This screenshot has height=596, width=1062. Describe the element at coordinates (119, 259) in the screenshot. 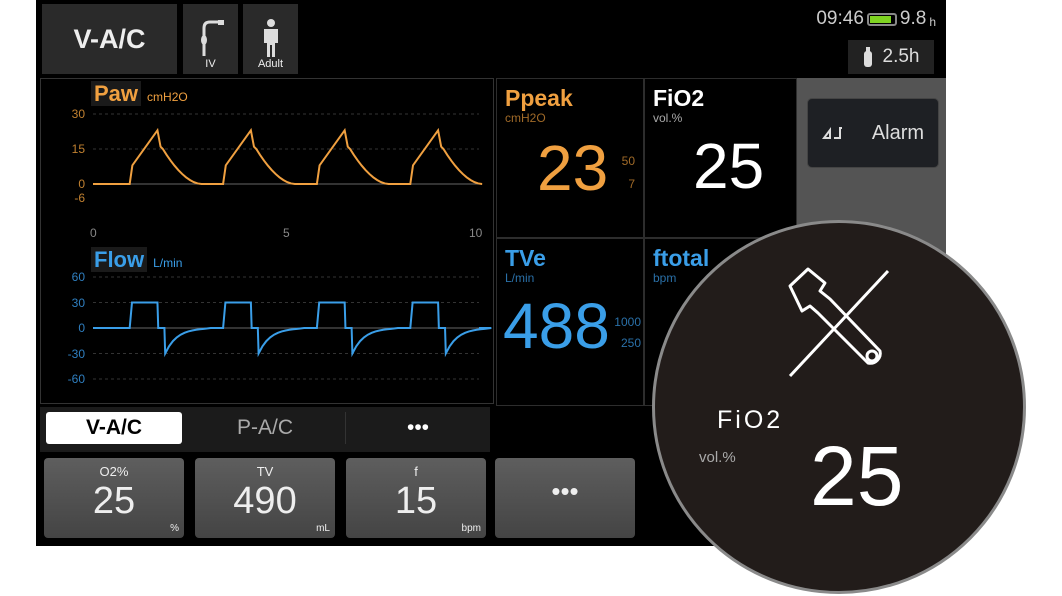

I see `flow-label: Flow` at that location.